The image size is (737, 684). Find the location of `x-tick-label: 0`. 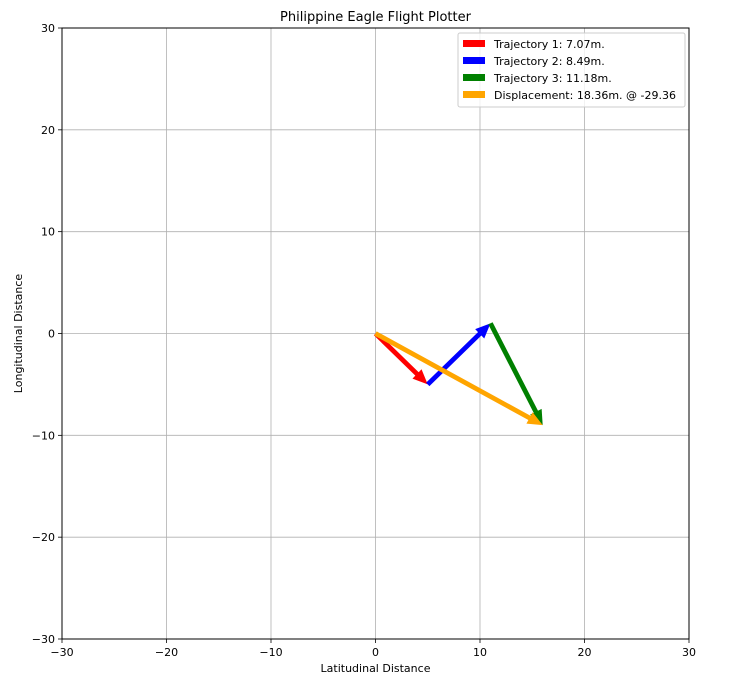

x-tick-label: 0 is located at coordinates (375, 652).